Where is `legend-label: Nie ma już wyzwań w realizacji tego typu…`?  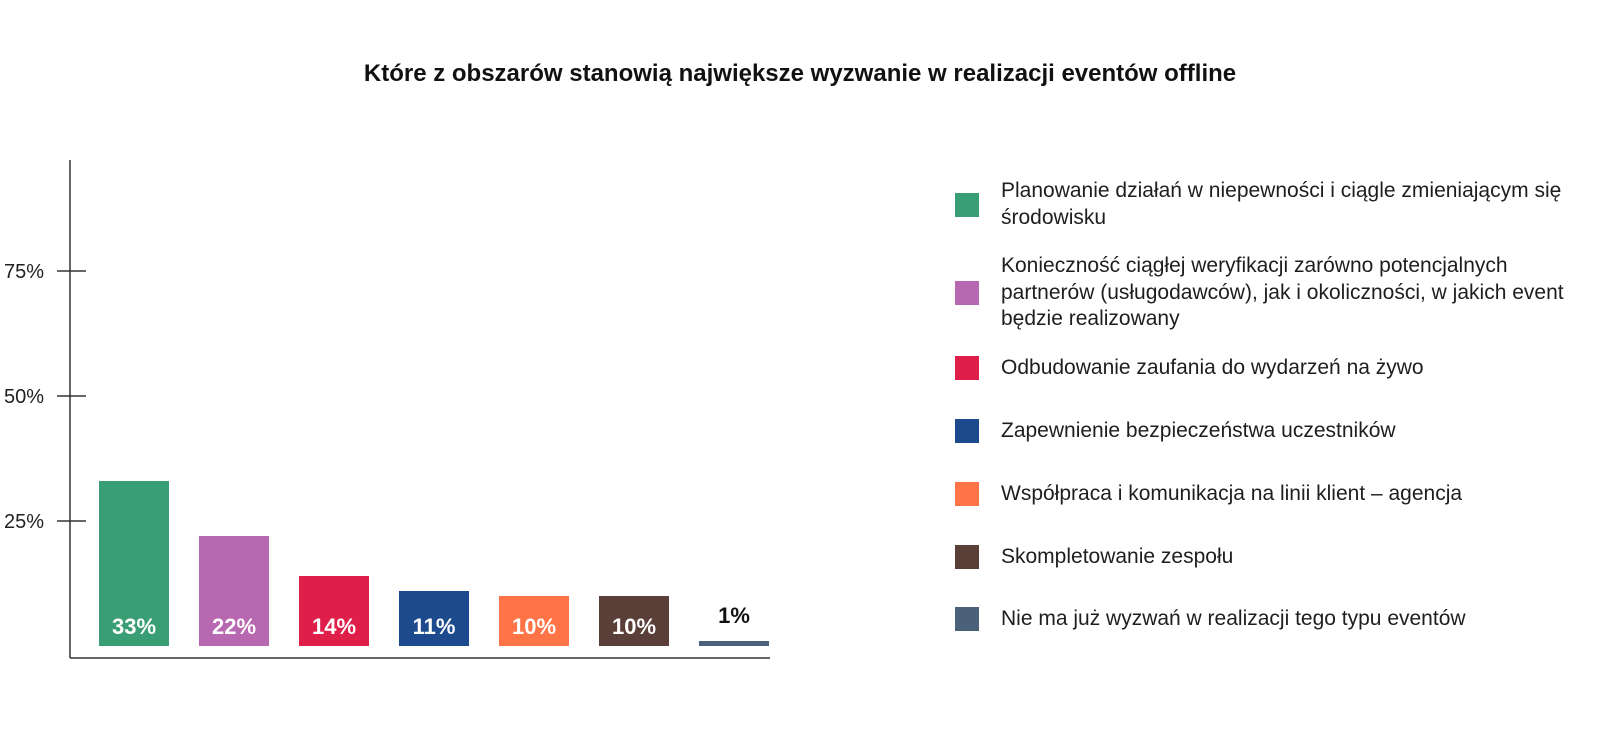 legend-label: Nie ma już wyzwań w realizacji tego typu… is located at coordinates (1233, 618).